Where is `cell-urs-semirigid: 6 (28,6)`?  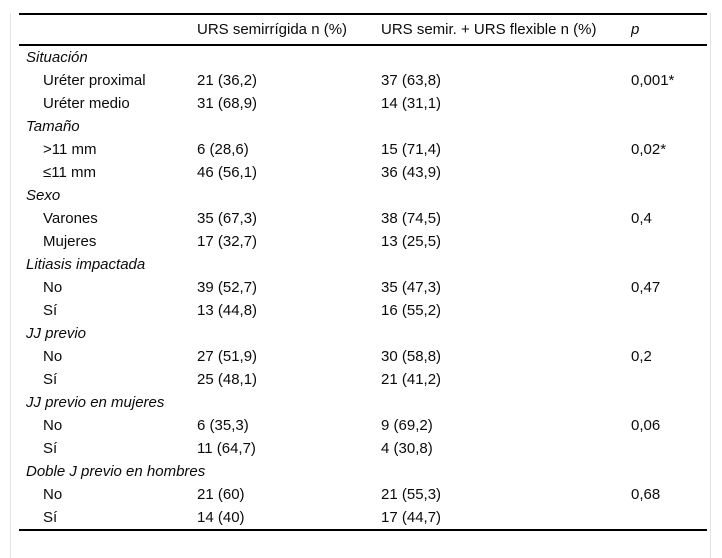
cell-urs-semirigid: 6 (28,6) is located at coordinates (223, 149).